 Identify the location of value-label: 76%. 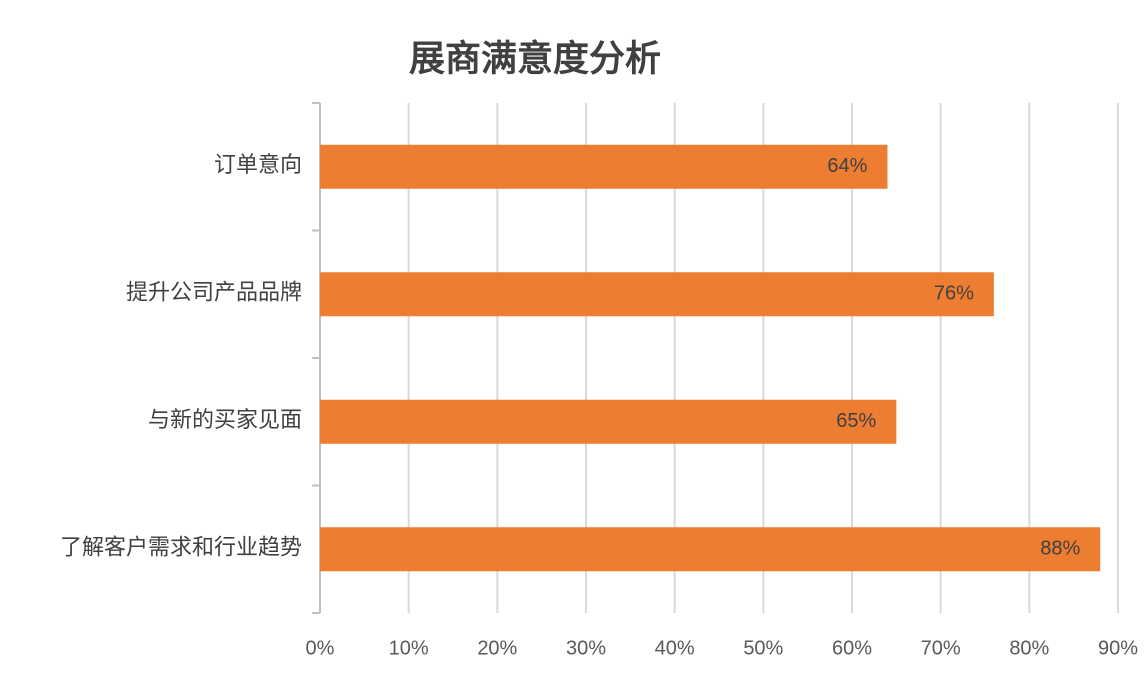
(954, 294).